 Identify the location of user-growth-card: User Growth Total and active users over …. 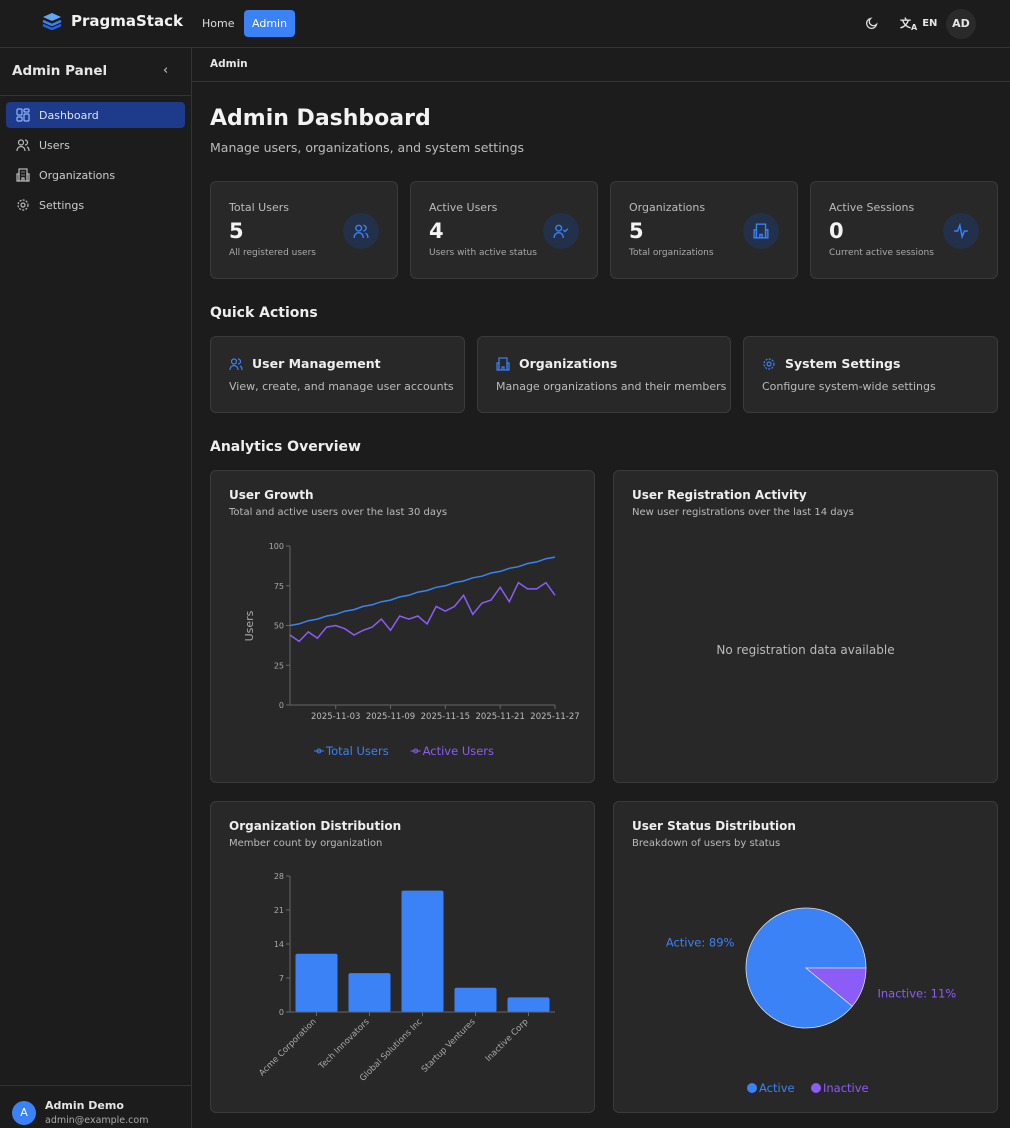
(402, 626).